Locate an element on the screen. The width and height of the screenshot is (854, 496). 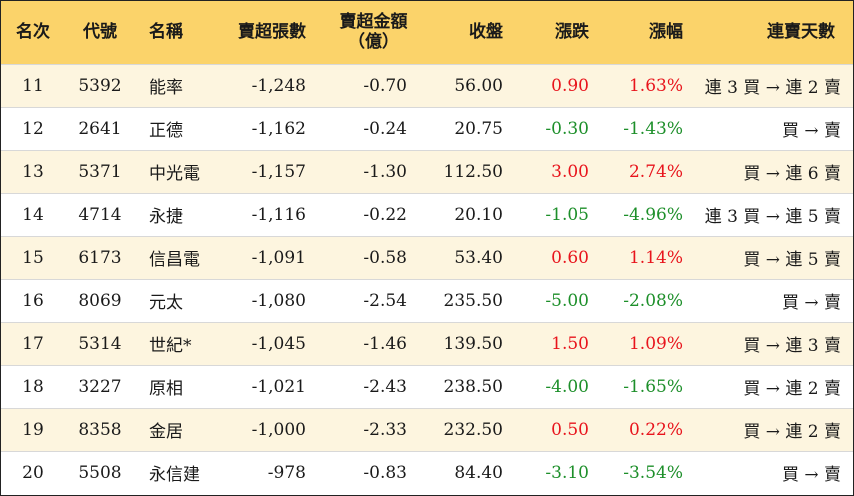
cell-rank: 11 is located at coordinates (33, 85).